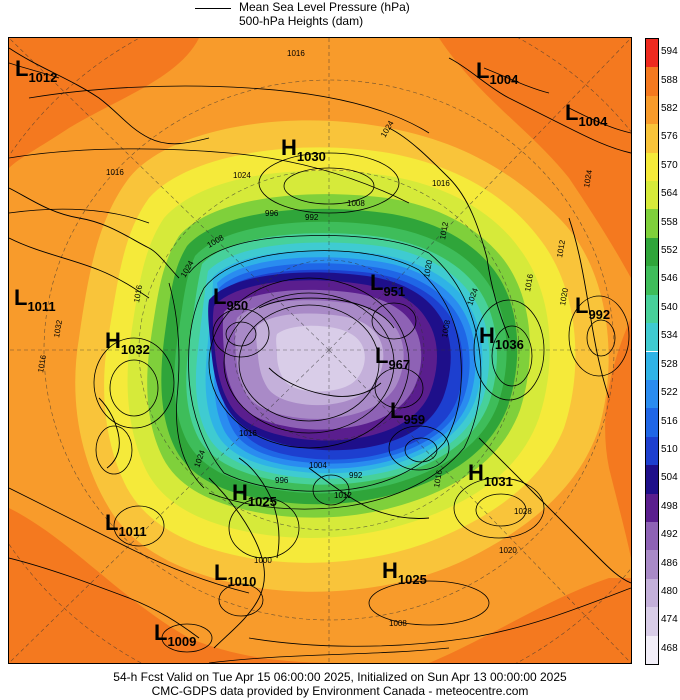 The width and height of the screenshot is (680, 700). Describe the element at coordinates (498, 481) in the screenshot. I see `system-pressure-value: 1031` at that location.